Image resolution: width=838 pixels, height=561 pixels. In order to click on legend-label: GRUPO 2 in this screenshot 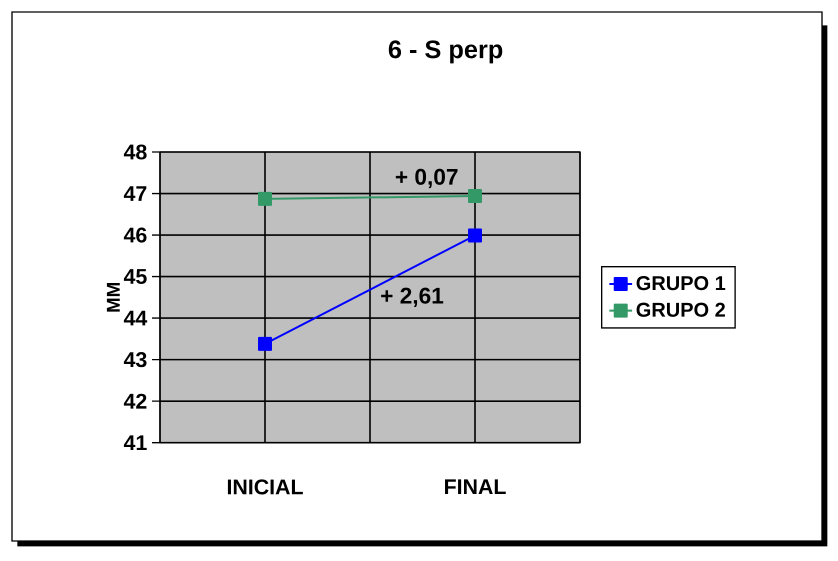, I will do `click(680, 309)`.